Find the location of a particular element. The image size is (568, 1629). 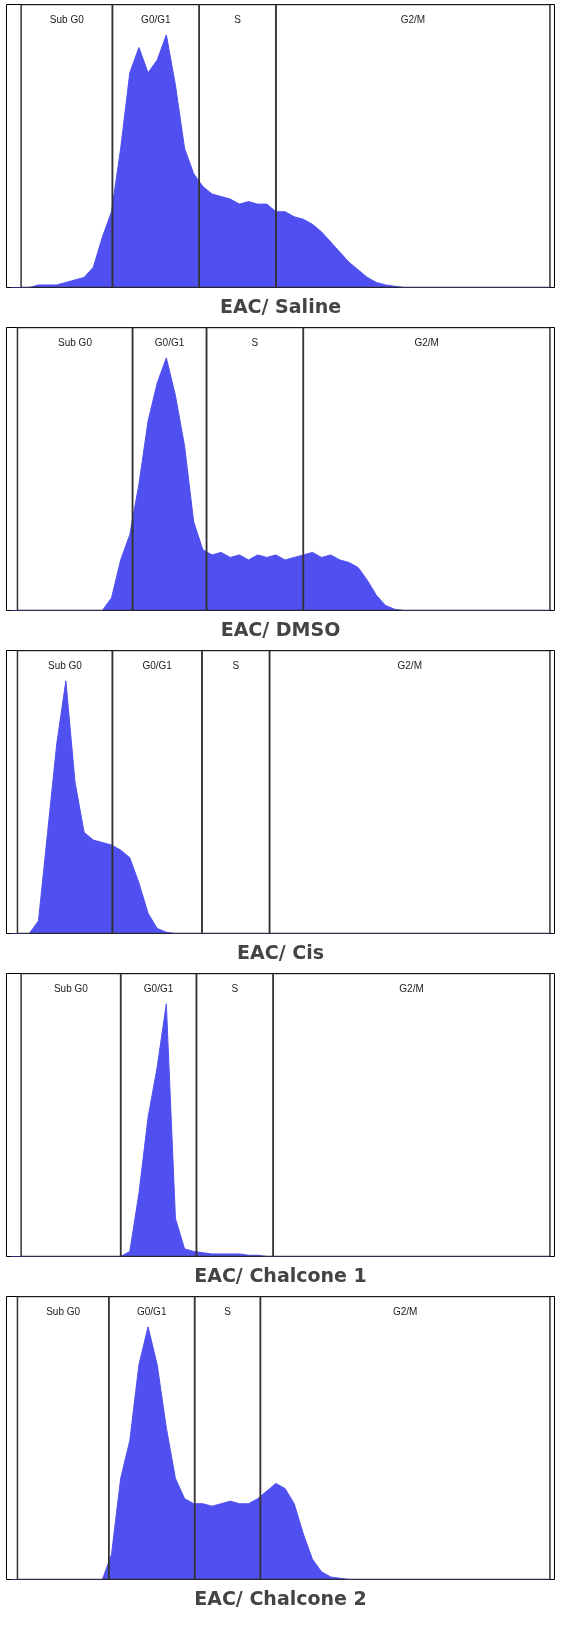

text: EAC/ Cis is located at coordinates (280, 951).